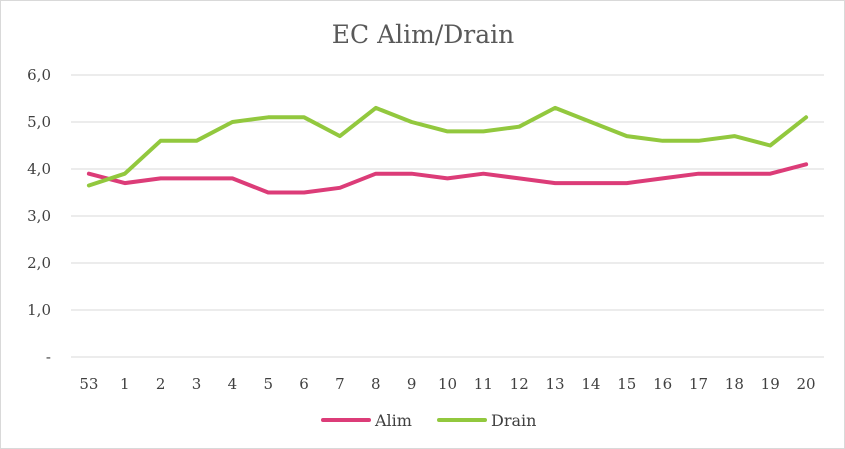  What do you see at coordinates (268, 384) in the screenshot?
I see `x-tick-label: 5` at bounding box center [268, 384].